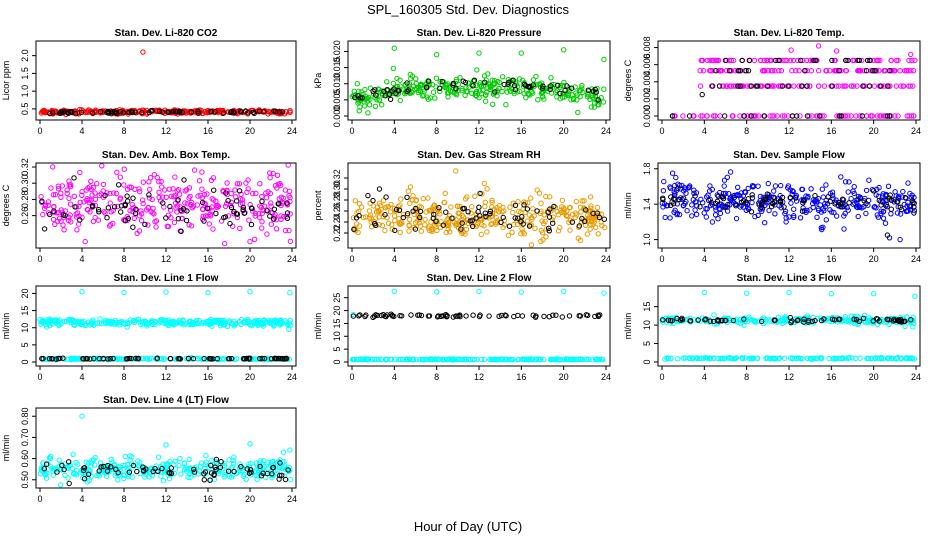 The image size is (936, 540). Describe the element at coordinates (789, 131) in the screenshot. I see `x-tick-label: 12` at that location.